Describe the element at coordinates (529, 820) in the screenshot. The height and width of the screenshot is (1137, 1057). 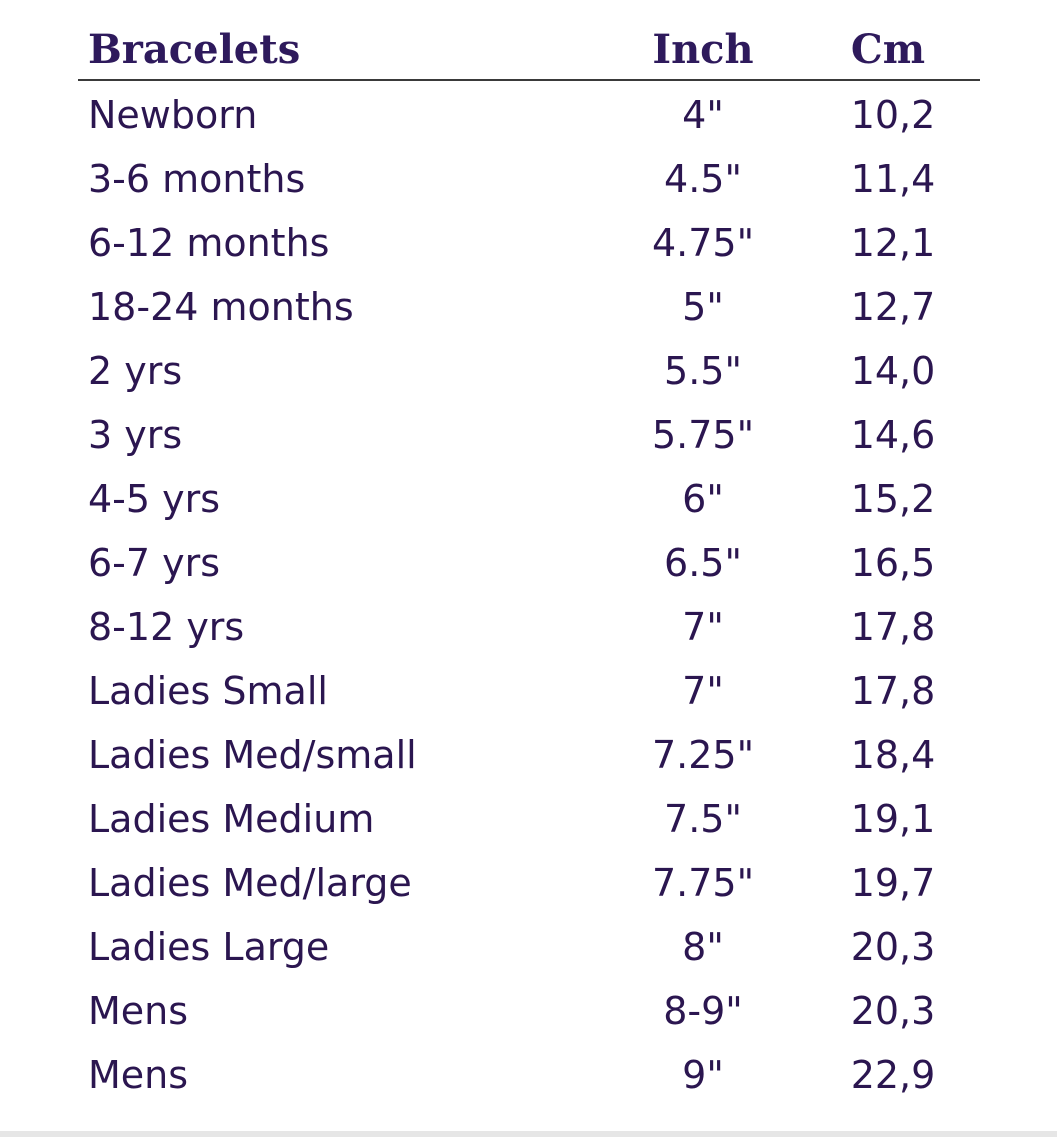
I see `table-row: Ladies Medium 7.5" 19,1` at that location.